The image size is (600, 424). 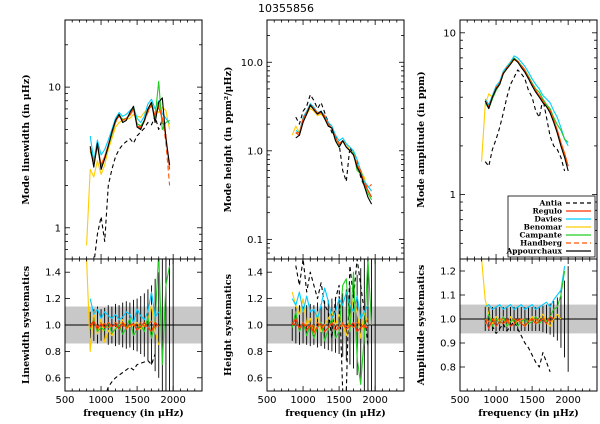 I want to click on y-tick-label: 0.1, so click(x=255, y=240).